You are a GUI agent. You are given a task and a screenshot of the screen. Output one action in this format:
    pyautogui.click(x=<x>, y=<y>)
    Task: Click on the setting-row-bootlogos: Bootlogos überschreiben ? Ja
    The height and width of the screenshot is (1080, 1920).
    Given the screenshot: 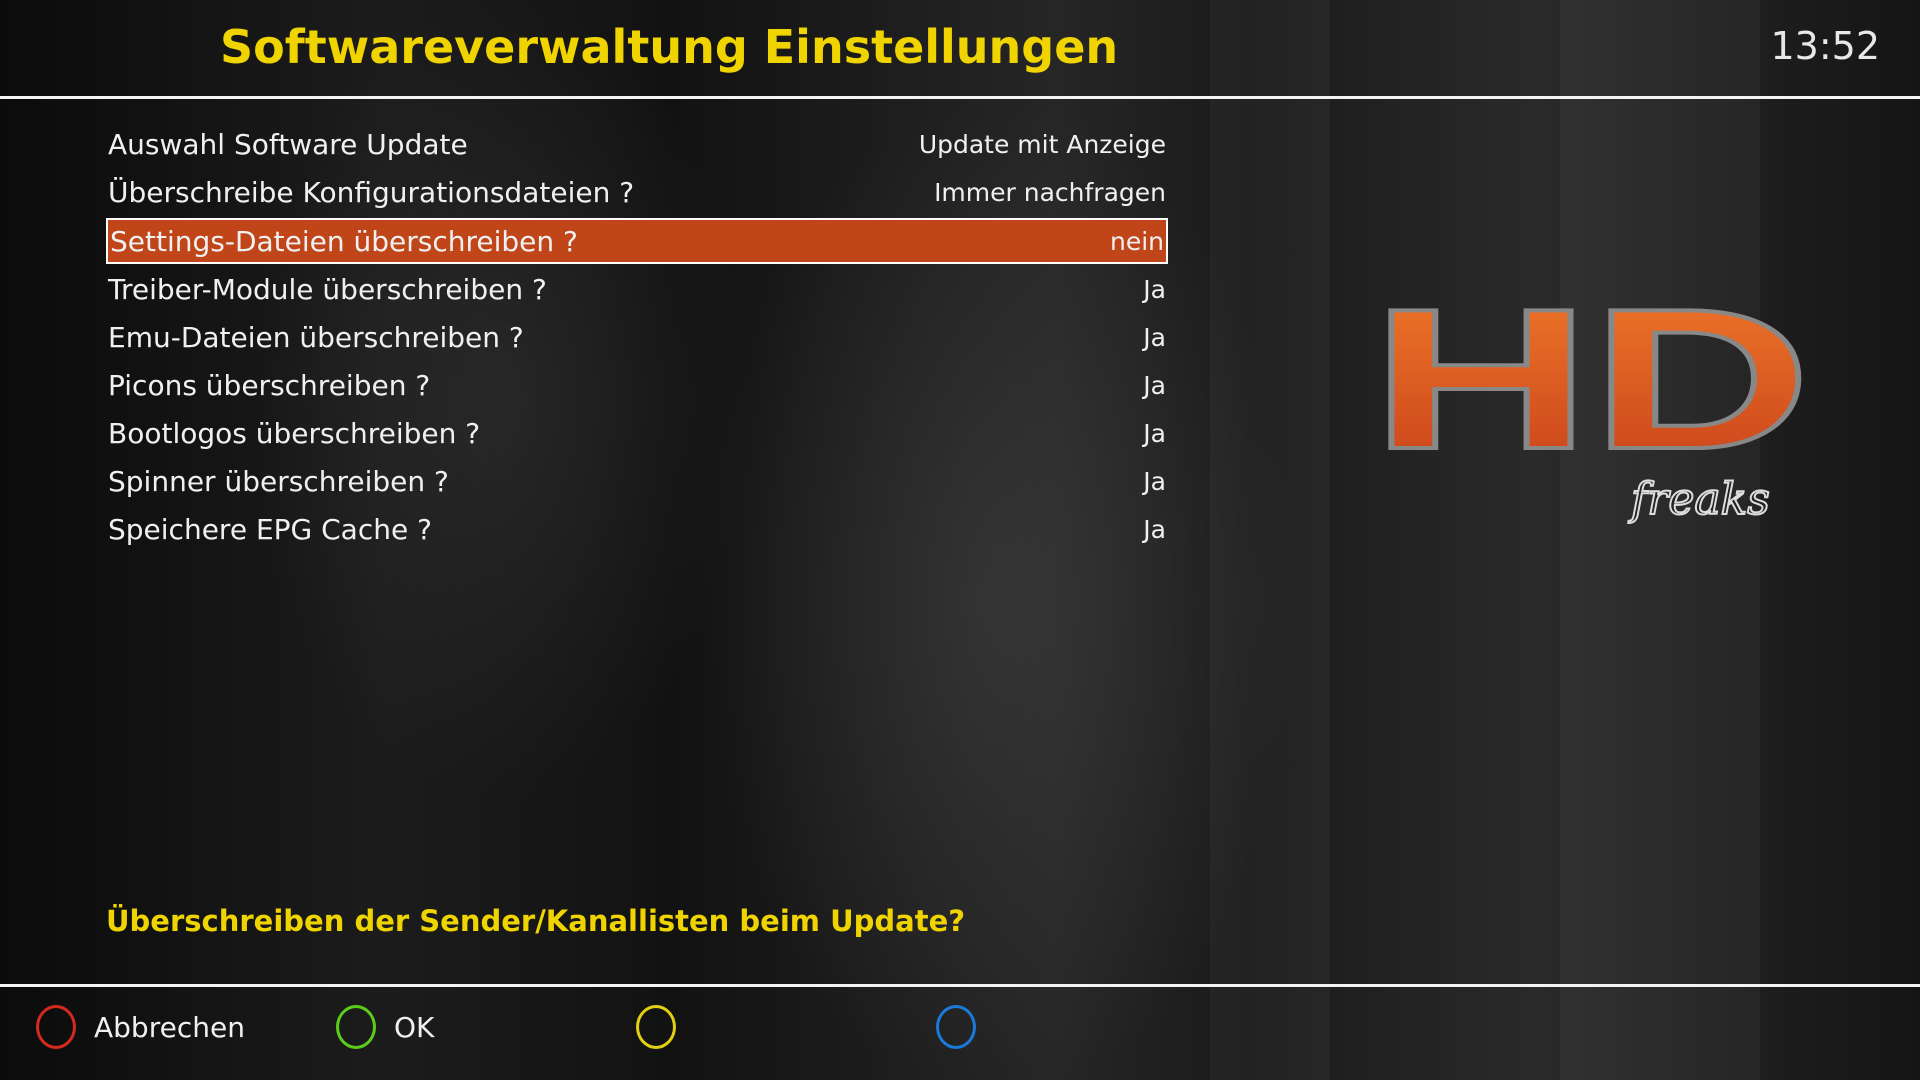 What is the action you would take?
    pyautogui.click(x=637, y=433)
    